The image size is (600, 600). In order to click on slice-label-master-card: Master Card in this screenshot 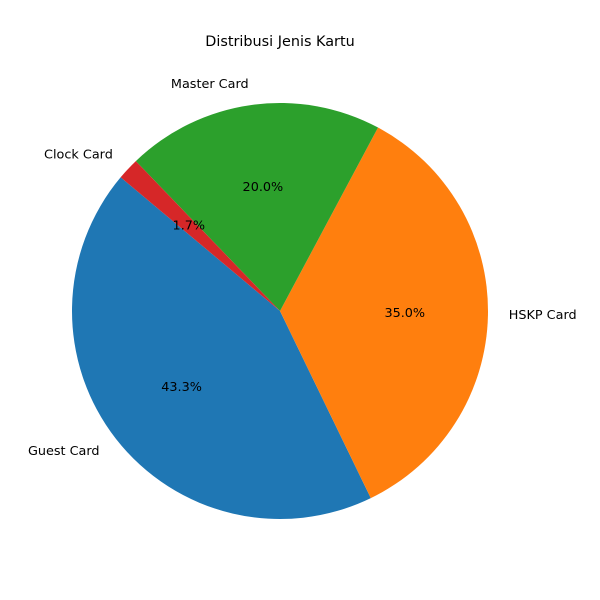, I will do `click(210, 84)`.